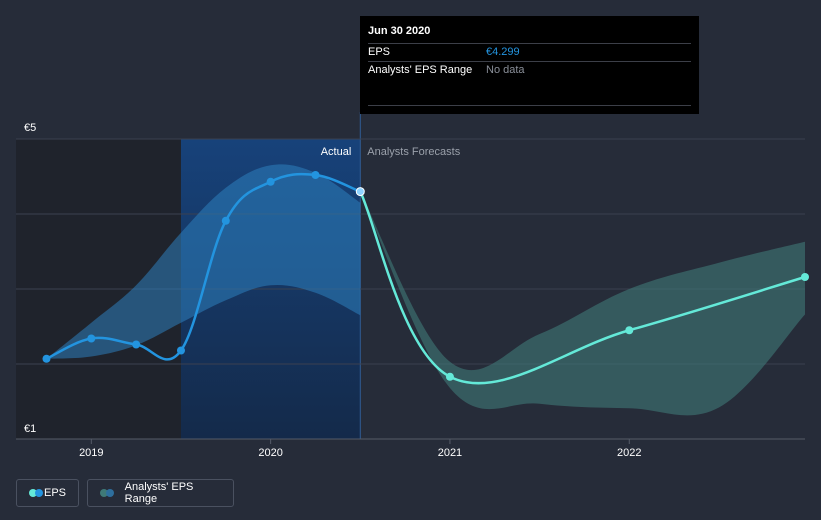  What do you see at coordinates (399, 31) in the screenshot?
I see `tooltip-date: Jun 30 2020` at bounding box center [399, 31].